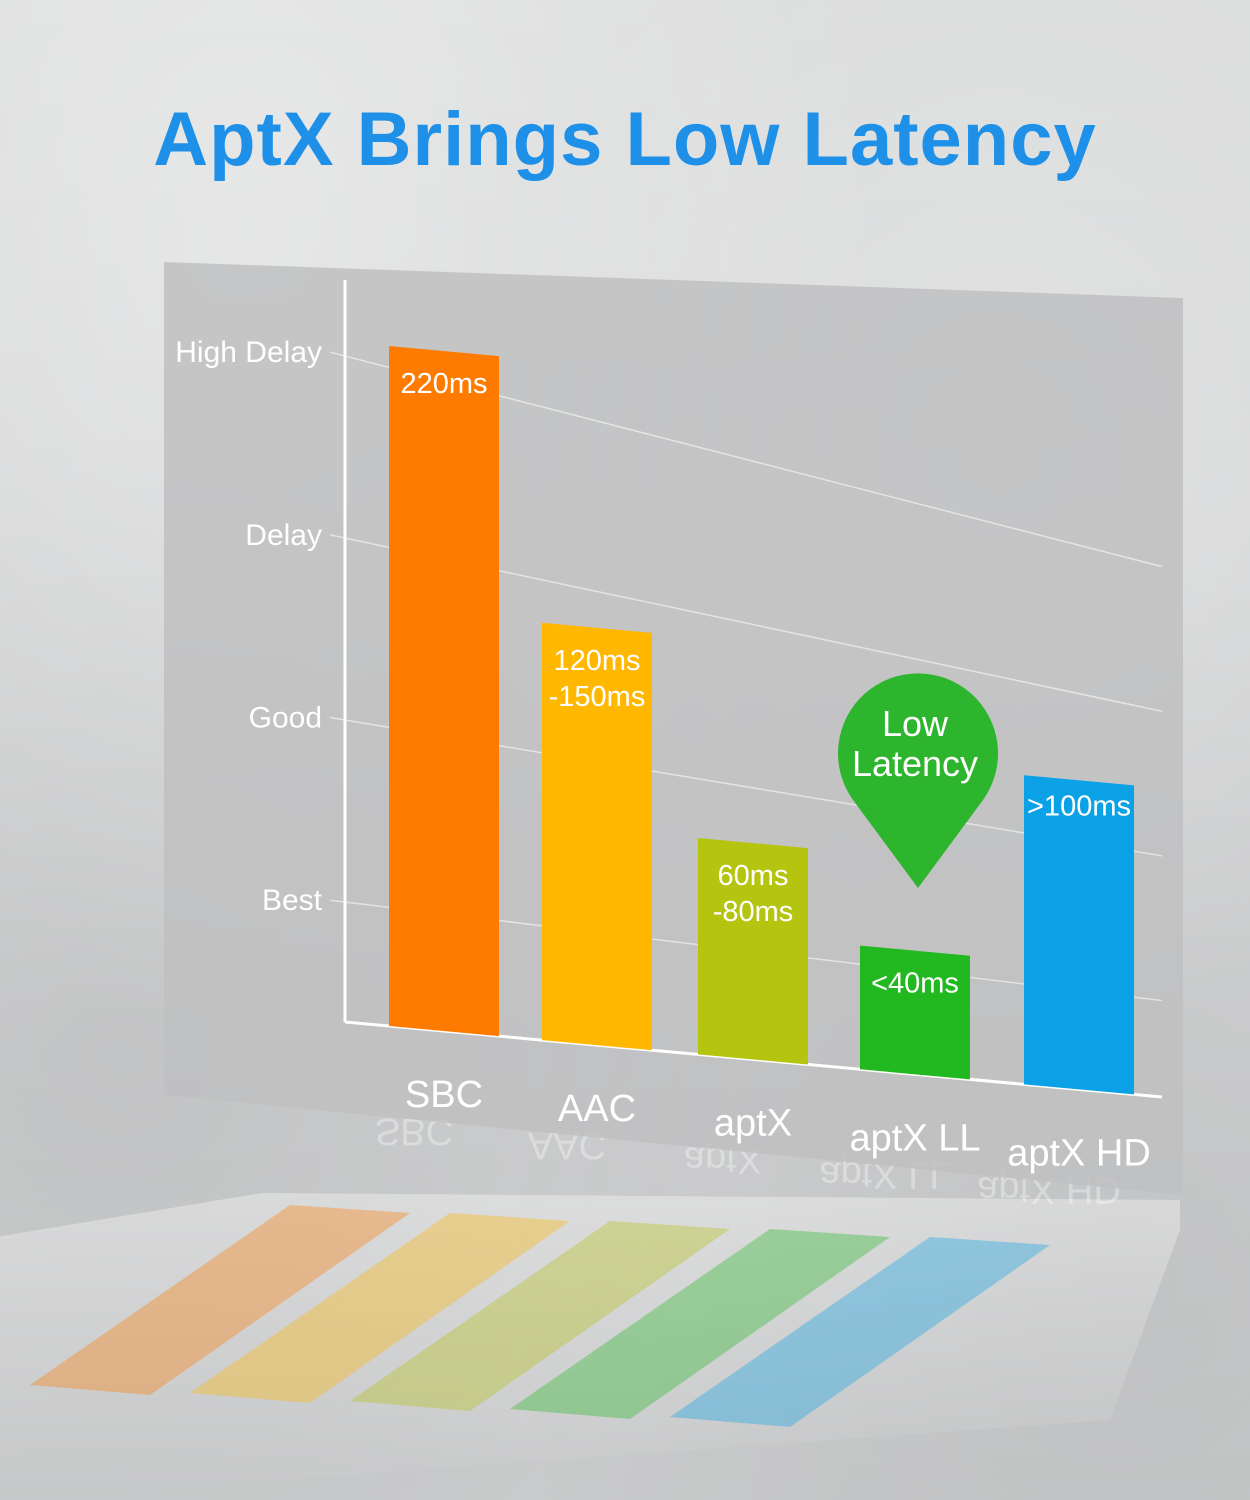 The height and width of the screenshot is (1500, 1250). What do you see at coordinates (597, 1109) in the screenshot?
I see `x-label-aac: AAC` at bounding box center [597, 1109].